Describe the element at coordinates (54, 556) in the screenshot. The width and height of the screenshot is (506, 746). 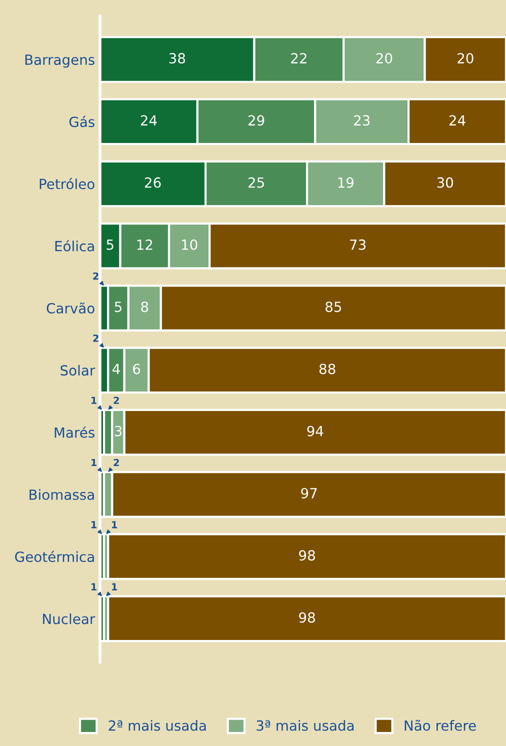
I see `y-tick-label: Geotérmica` at that location.